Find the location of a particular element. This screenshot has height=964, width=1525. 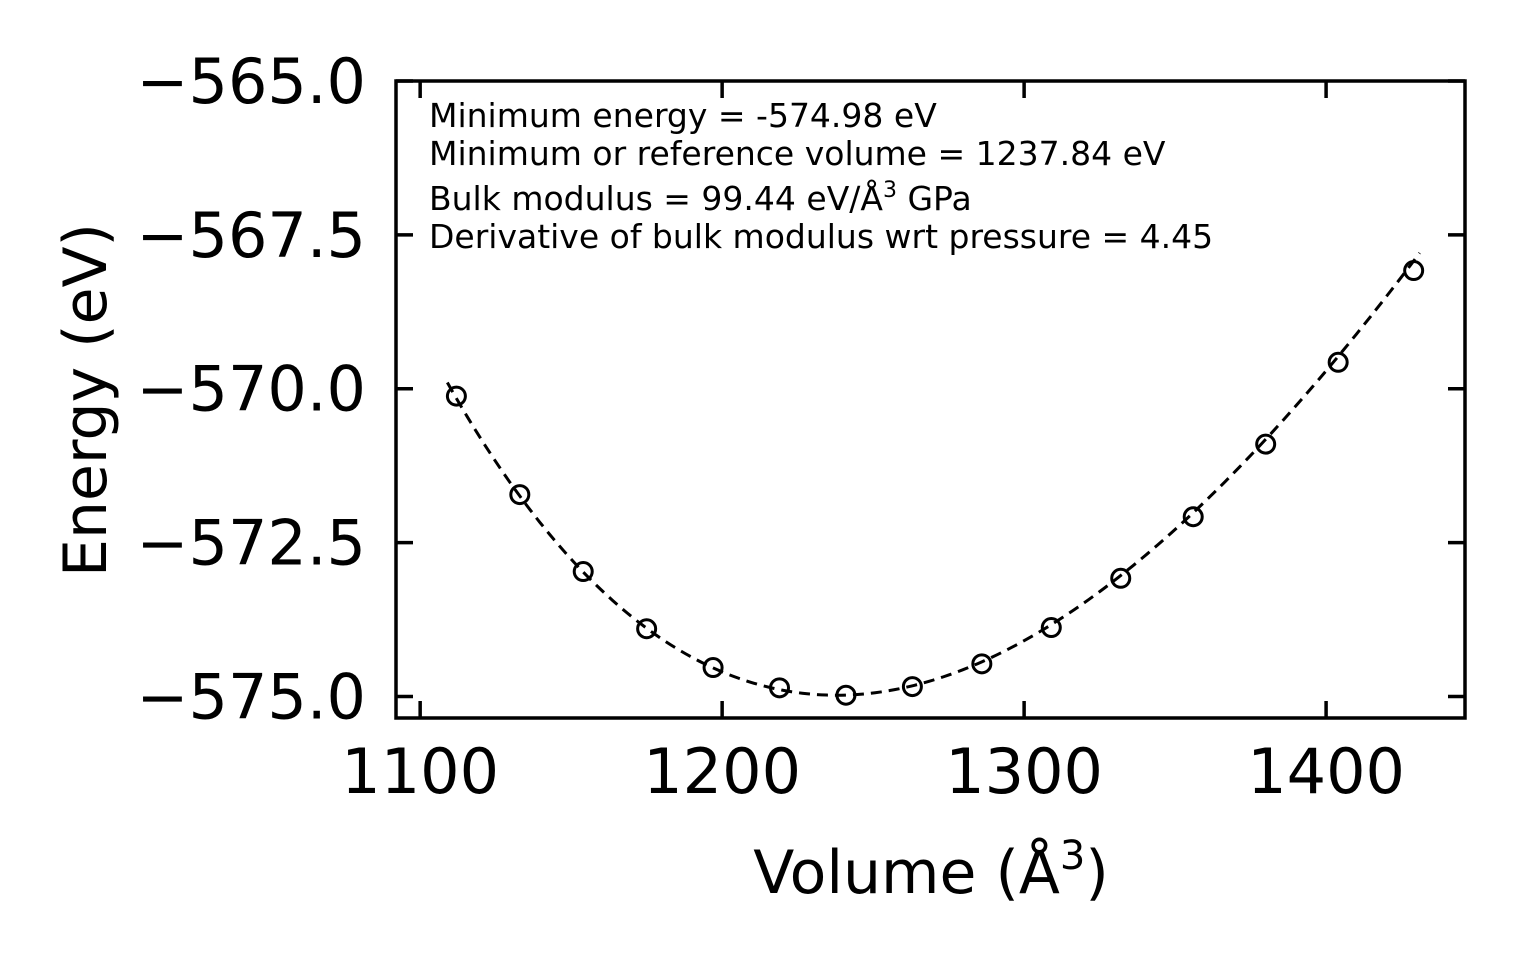

annotation-min-energy: Minimum energy = -574.98 eV is located at coordinates (683, 115).